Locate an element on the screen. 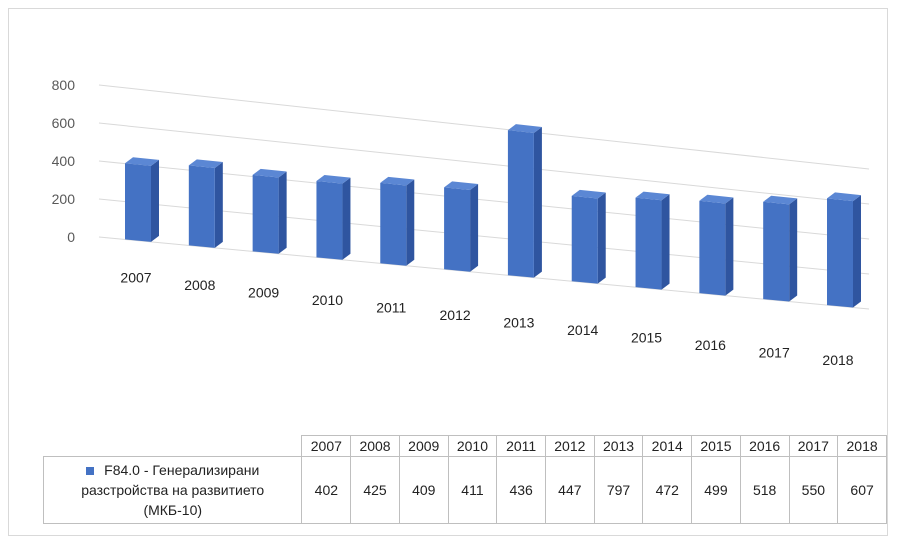  table-year-2007: 2007 is located at coordinates (326, 446).